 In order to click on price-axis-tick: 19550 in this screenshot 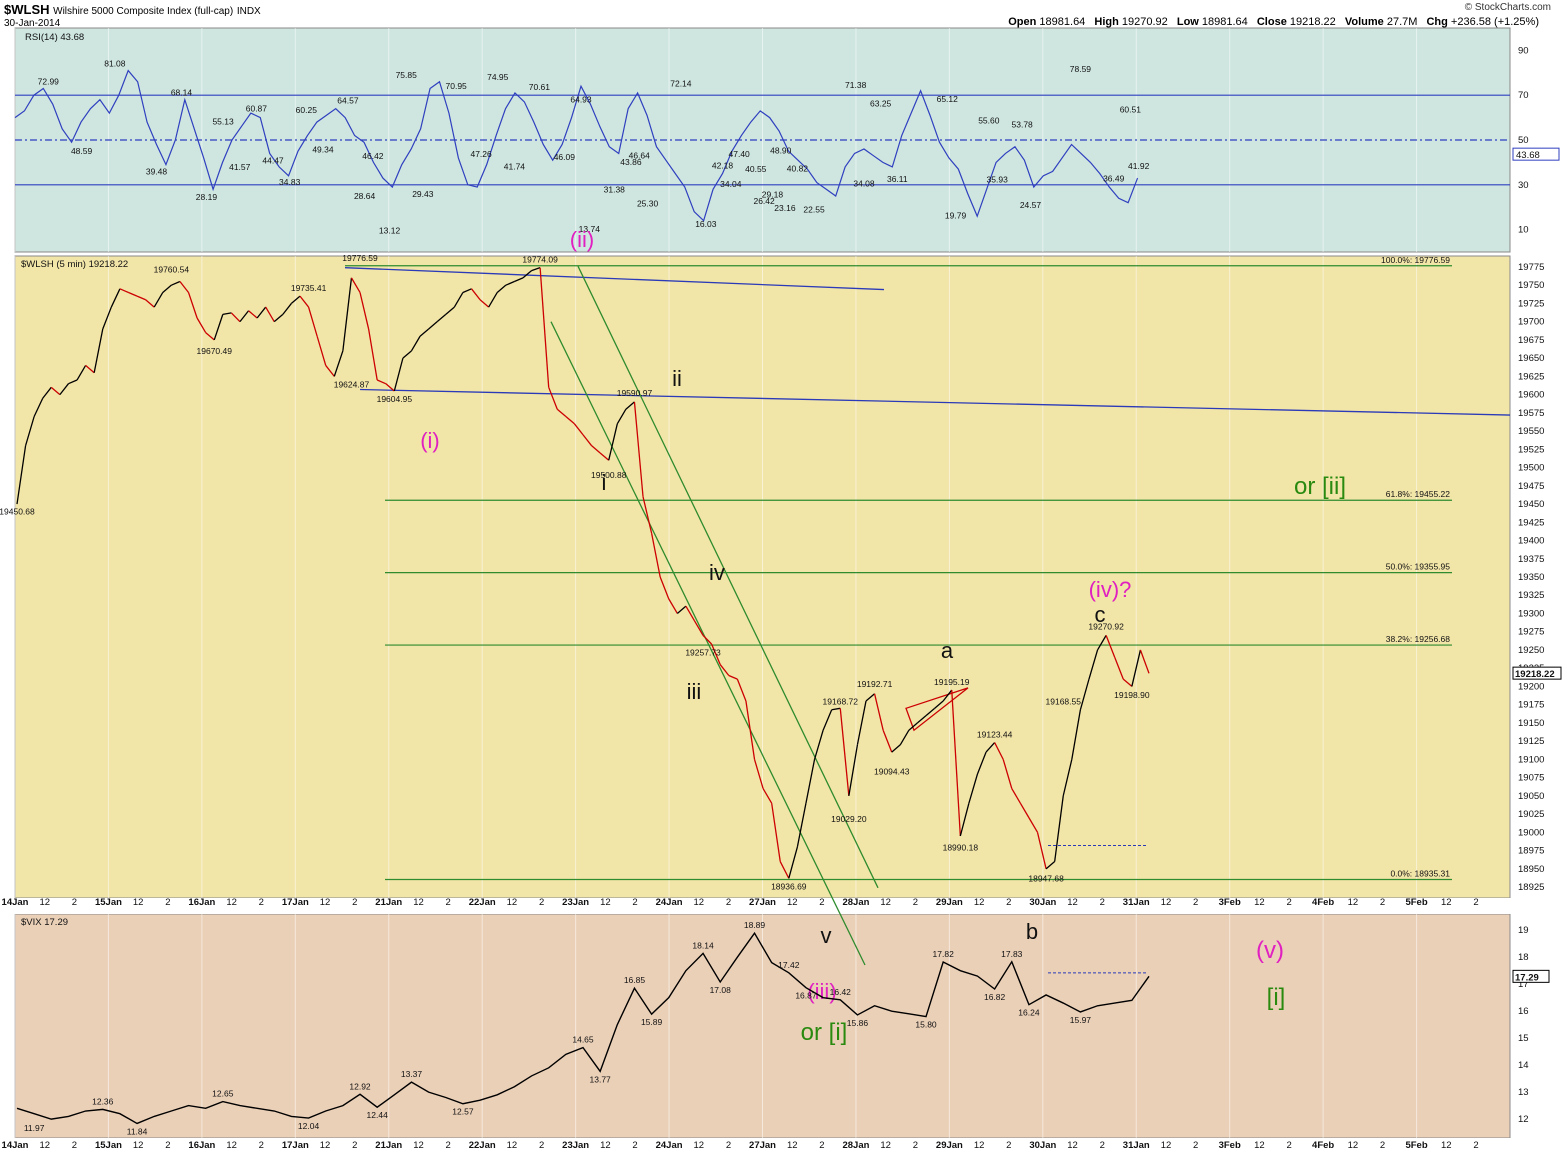, I will do `click(1531, 431)`.